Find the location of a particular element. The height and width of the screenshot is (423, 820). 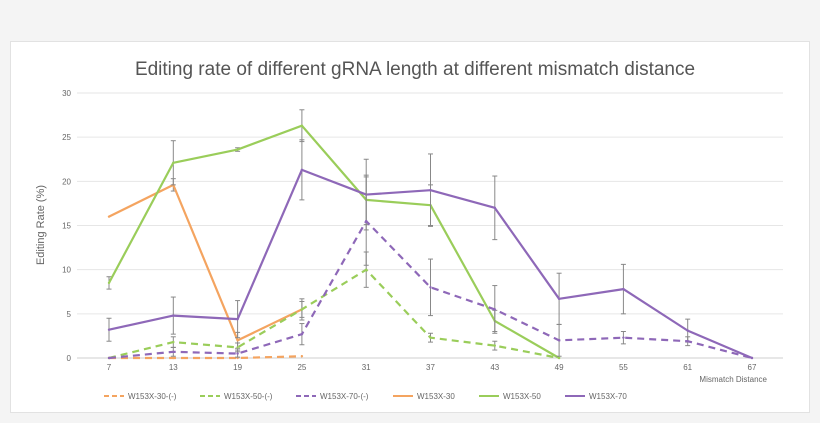

legend-item: W153X-70-(-) is located at coordinates (332, 396).